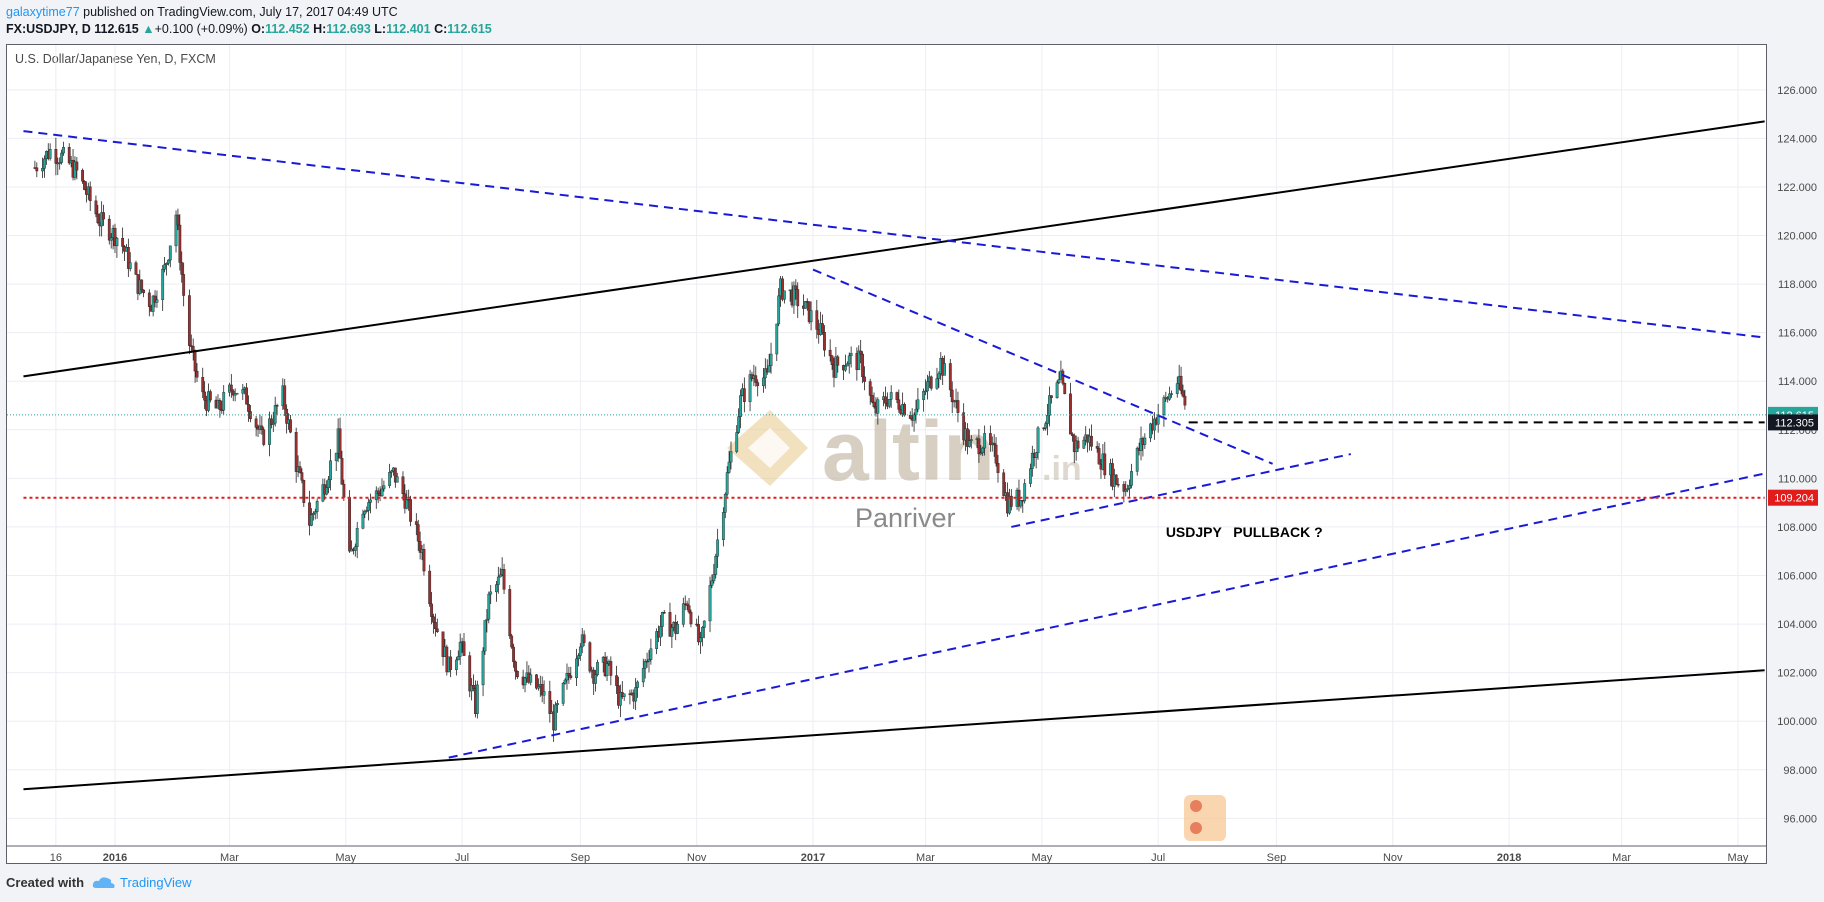 This screenshot has width=1824, height=902. What do you see at coordinates (229, 858) in the screenshot?
I see `x-tick-label: Mar` at bounding box center [229, 858].